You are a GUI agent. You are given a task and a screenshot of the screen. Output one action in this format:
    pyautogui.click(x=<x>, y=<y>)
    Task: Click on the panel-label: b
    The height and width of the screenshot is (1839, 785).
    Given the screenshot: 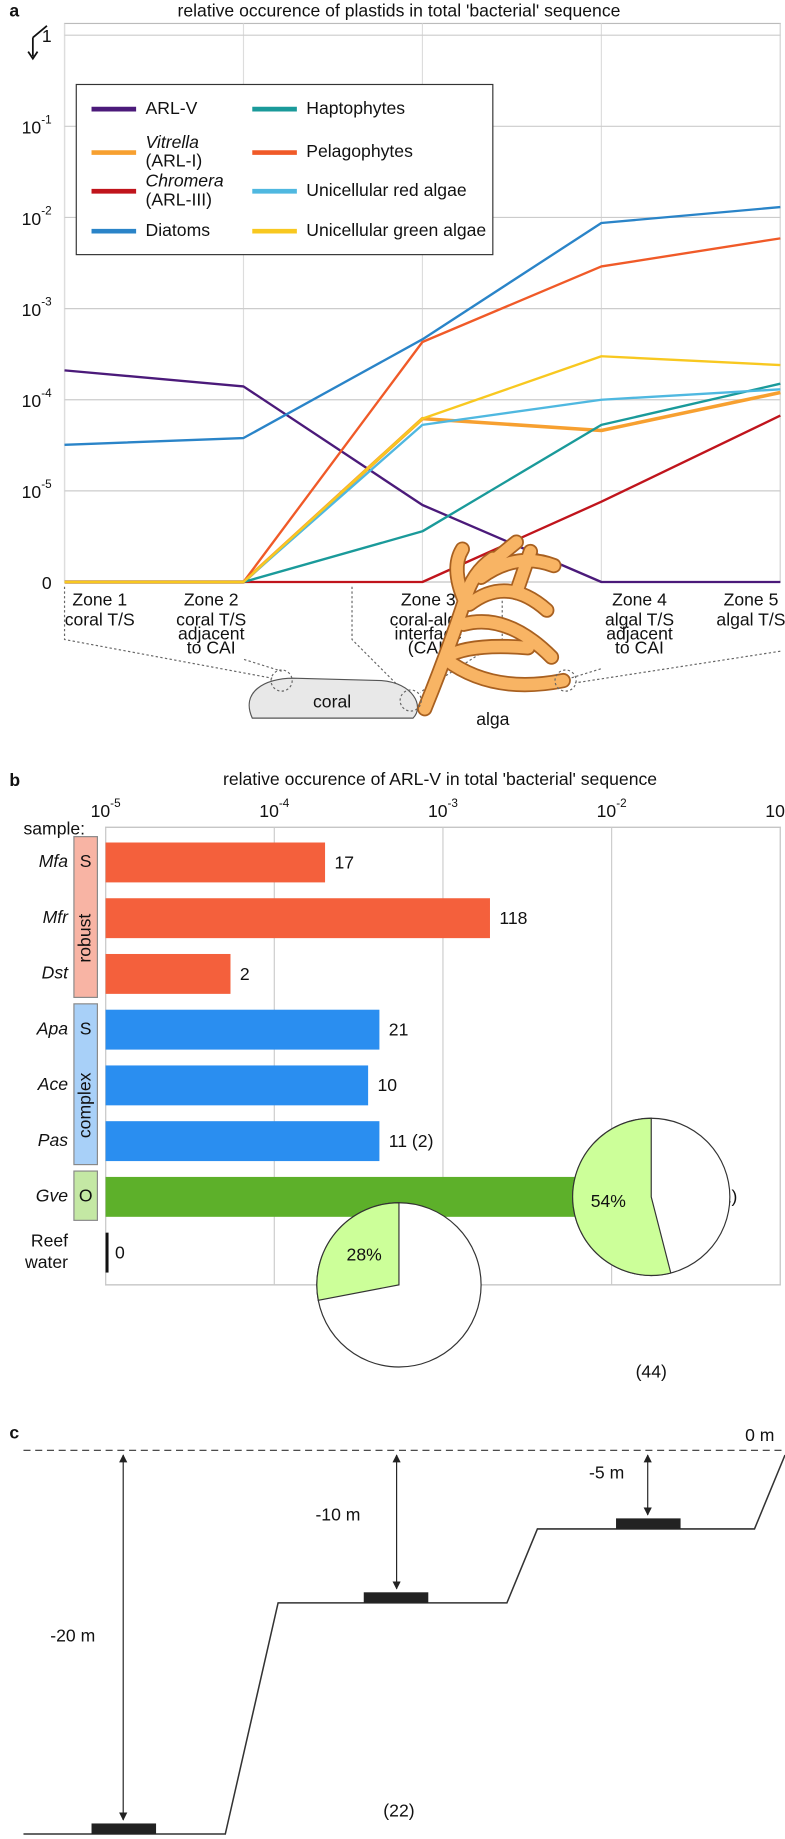 What is the action you would take?
    pyautogui.click(x=14, y=780)
    